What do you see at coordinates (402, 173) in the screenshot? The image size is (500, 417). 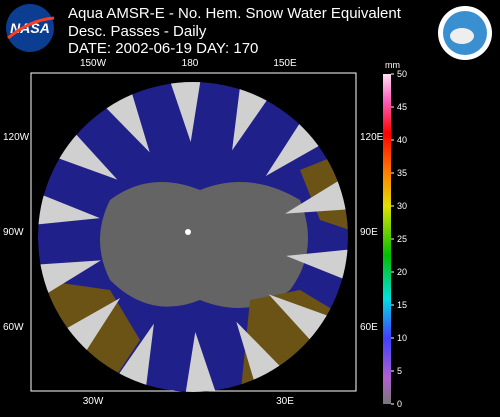 I see `colorbar-tick-label: 35` at bounding box center [402, 173].